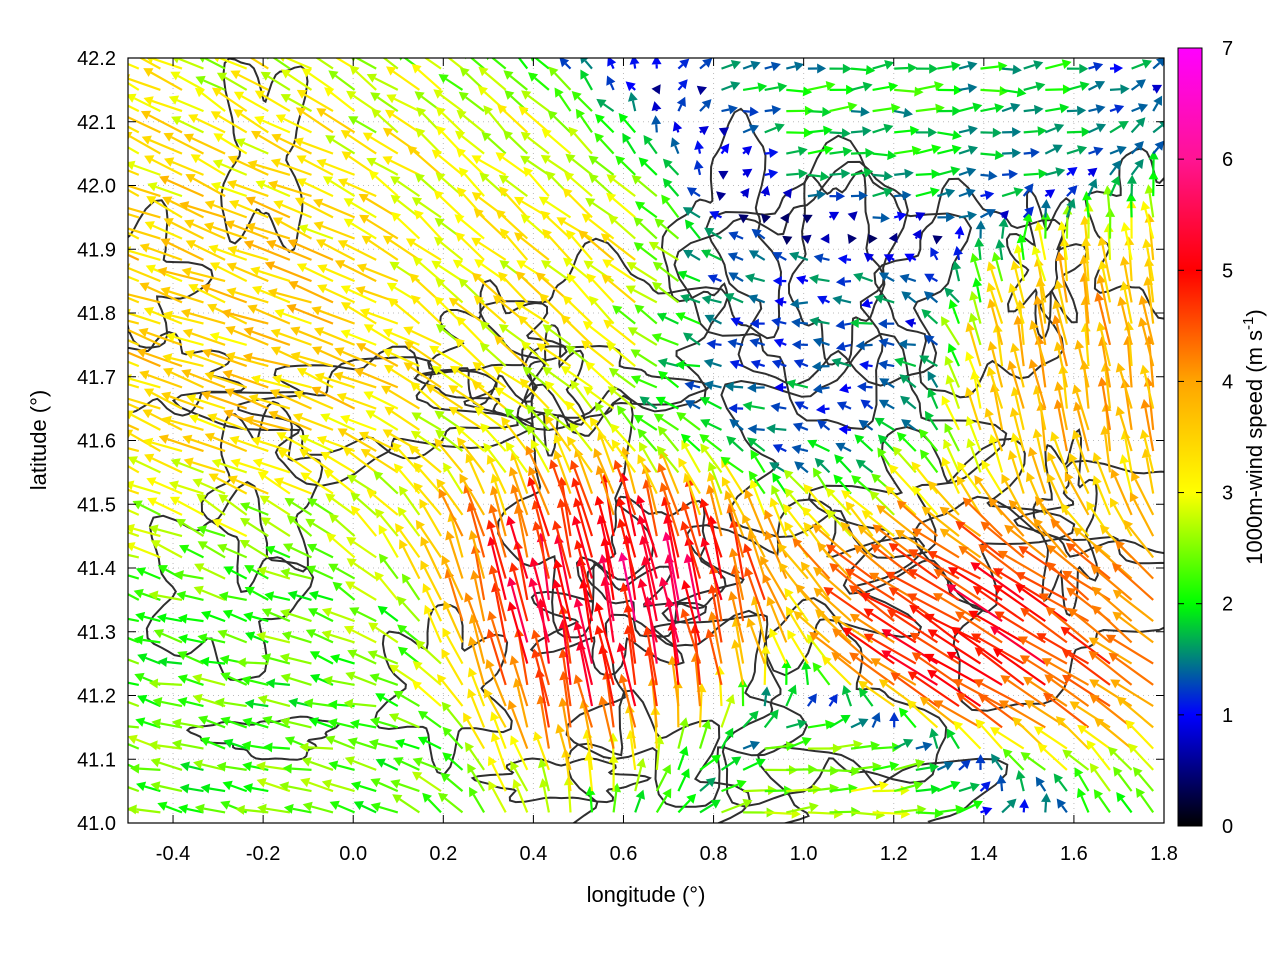 The image size is (1280, 960). I want to click on y-tick-label: 41.2, so click(96, 697).